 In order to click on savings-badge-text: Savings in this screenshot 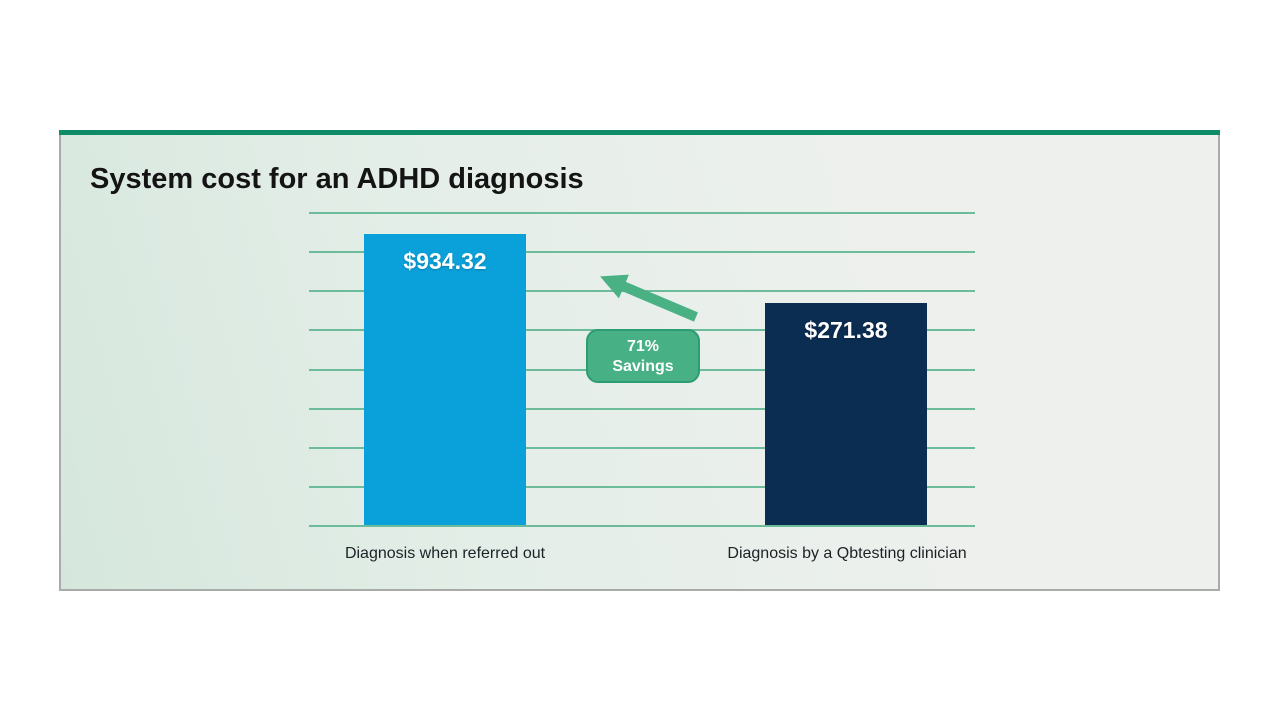, I will do `click(643, 366)`.